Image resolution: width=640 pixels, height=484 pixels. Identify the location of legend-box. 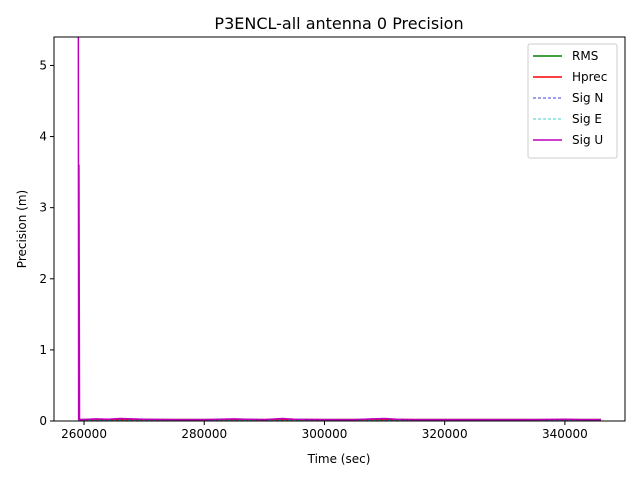
(572, 101).